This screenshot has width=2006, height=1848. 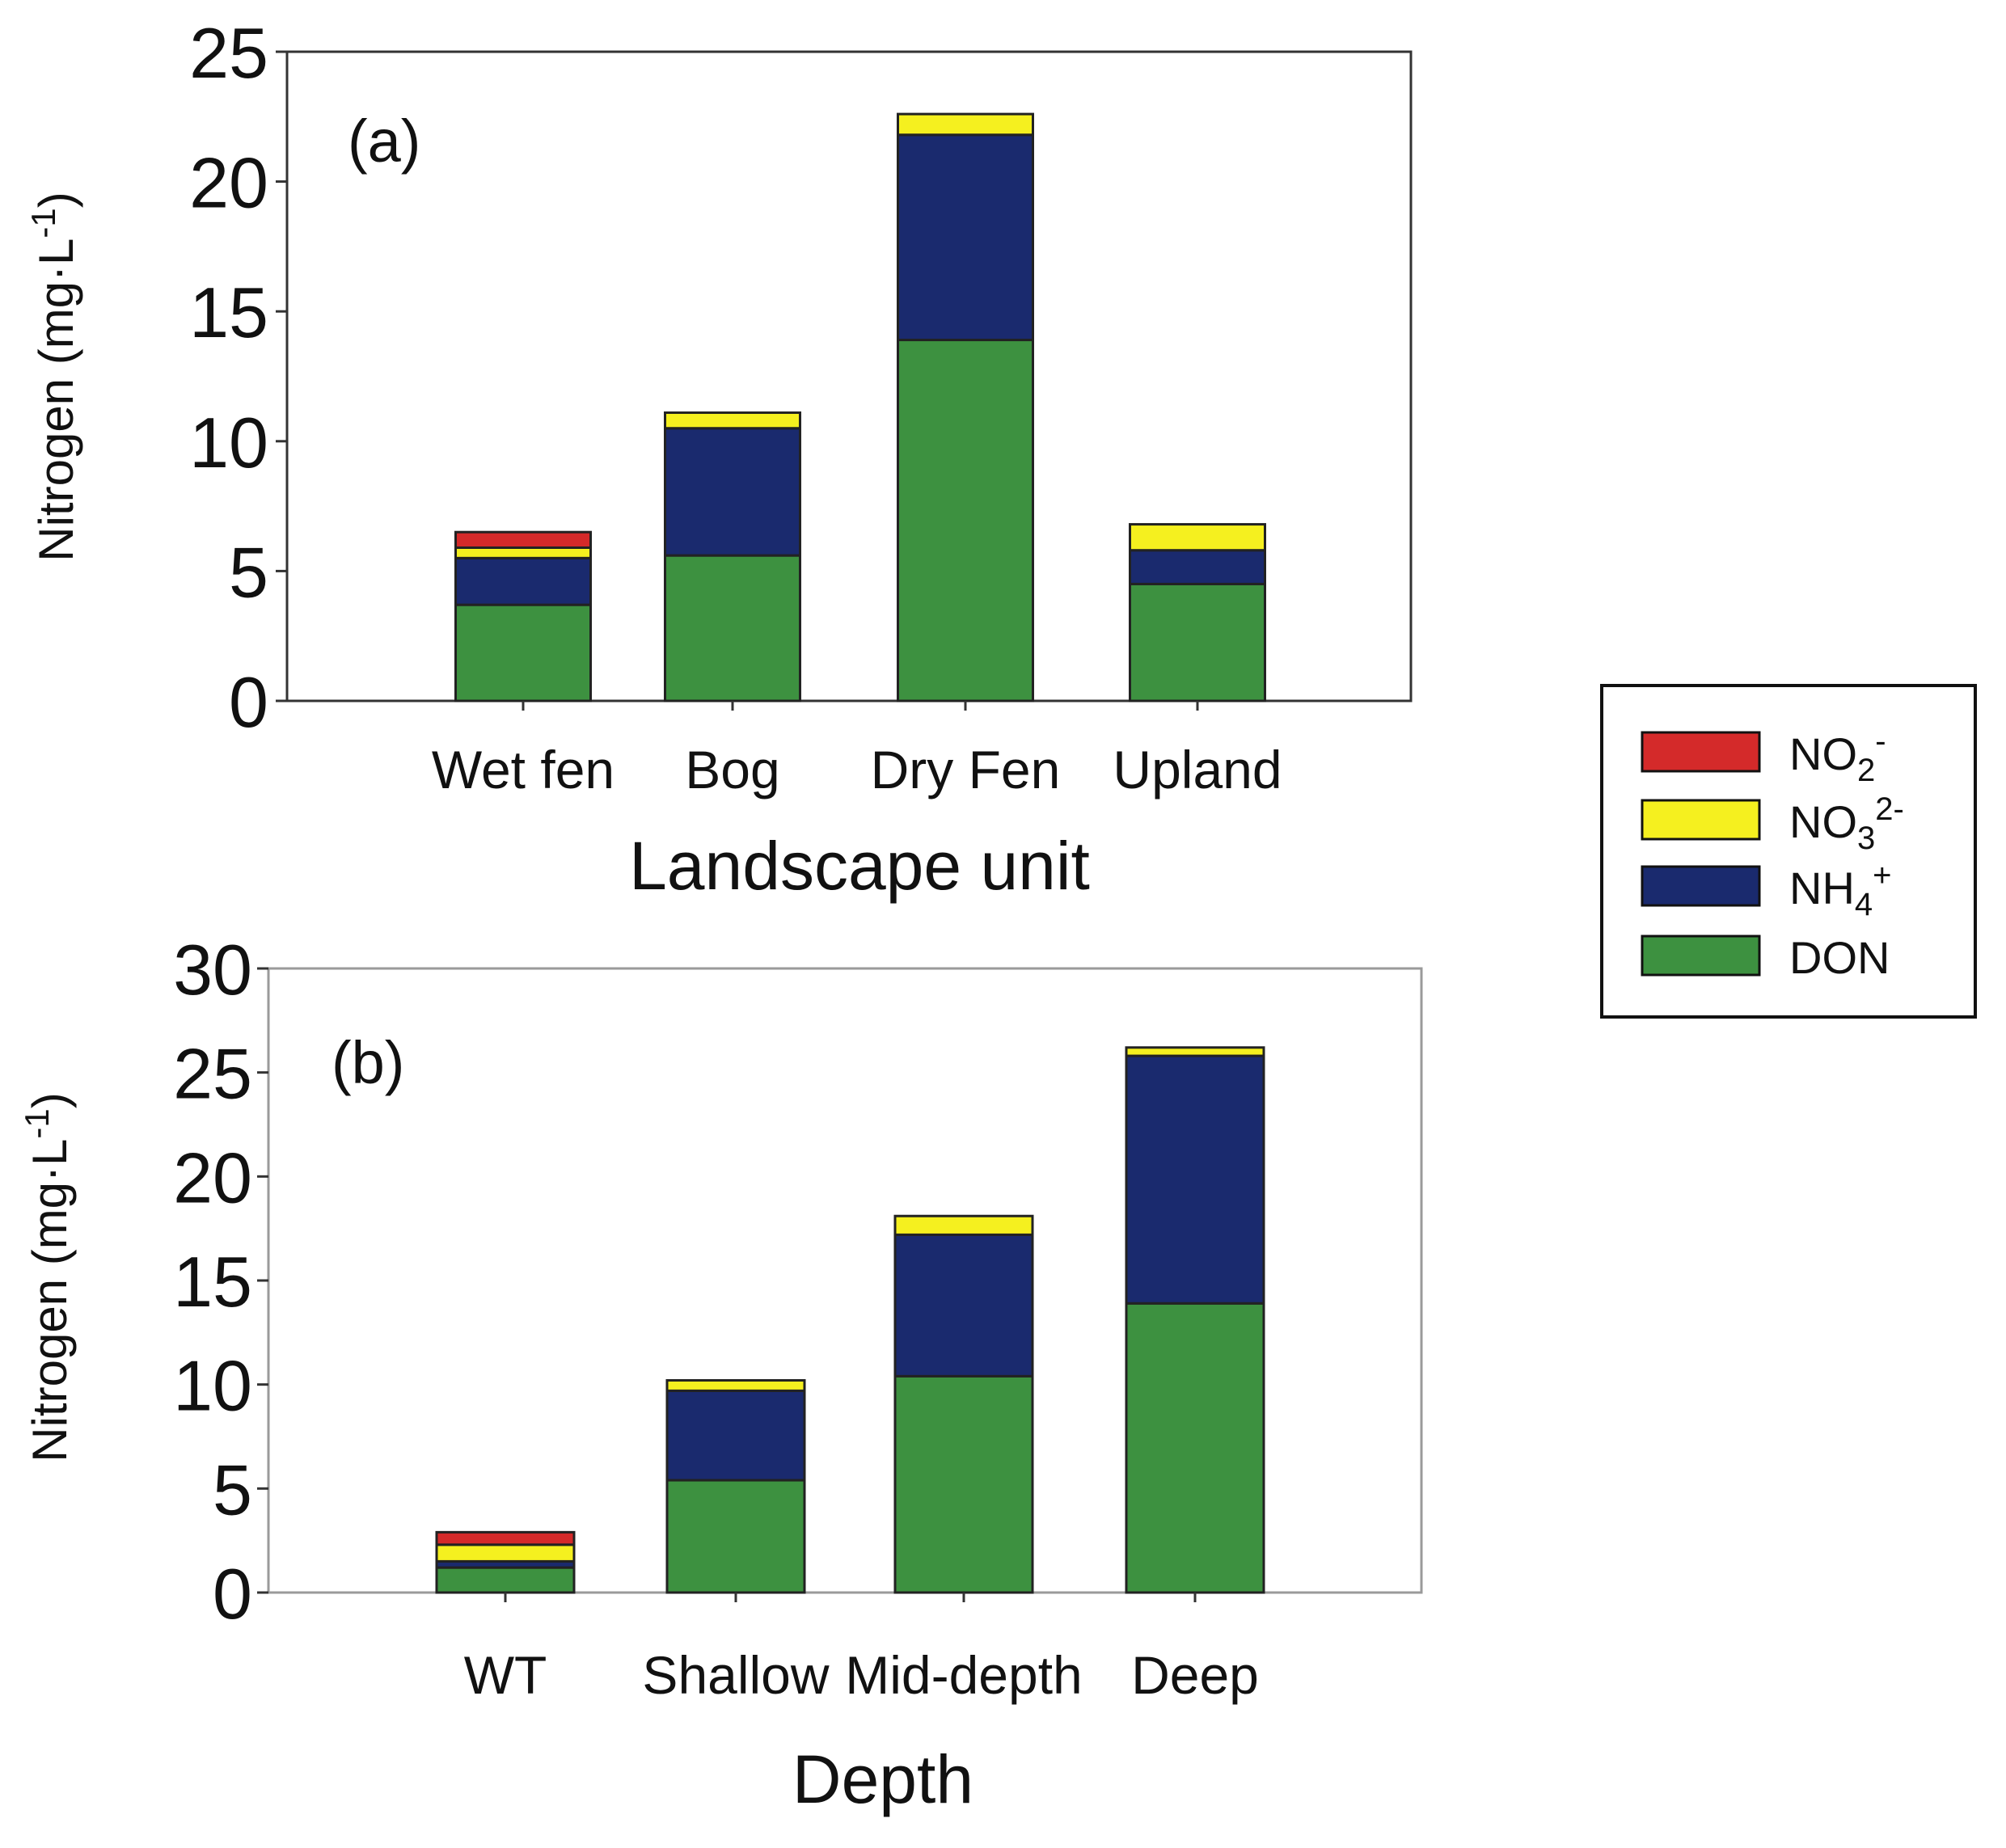 What do you see at coordinates (523, 581) in the screenshot?
I see `bar-a-wet-fen-nh4` at bounding box center [523, 581].